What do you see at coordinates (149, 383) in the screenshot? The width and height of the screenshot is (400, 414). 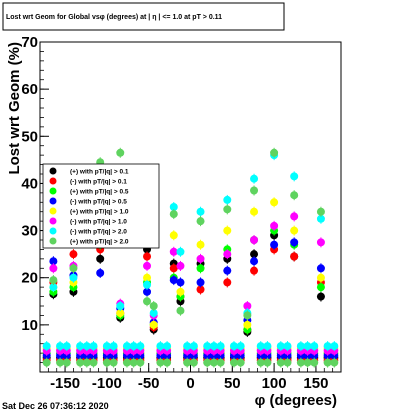 I see `x-tick-label: -50` at bounding box center [149, 383].